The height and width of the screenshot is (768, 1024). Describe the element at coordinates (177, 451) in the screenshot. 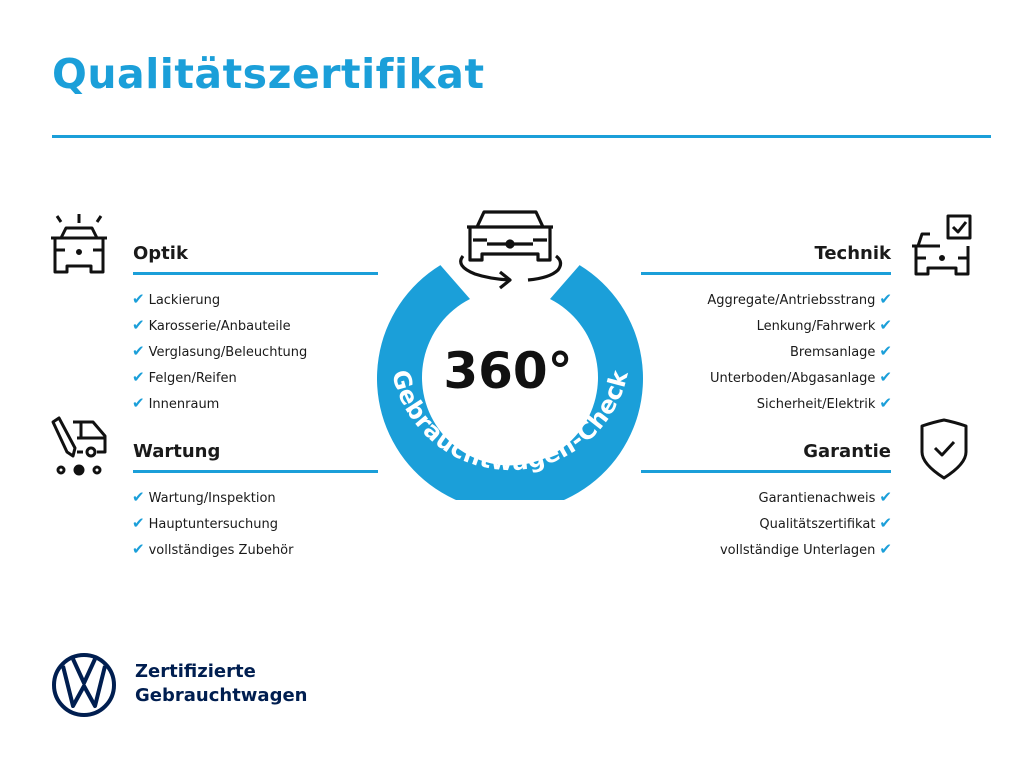

I see `section-heading-wartung: Wartung` at that location.